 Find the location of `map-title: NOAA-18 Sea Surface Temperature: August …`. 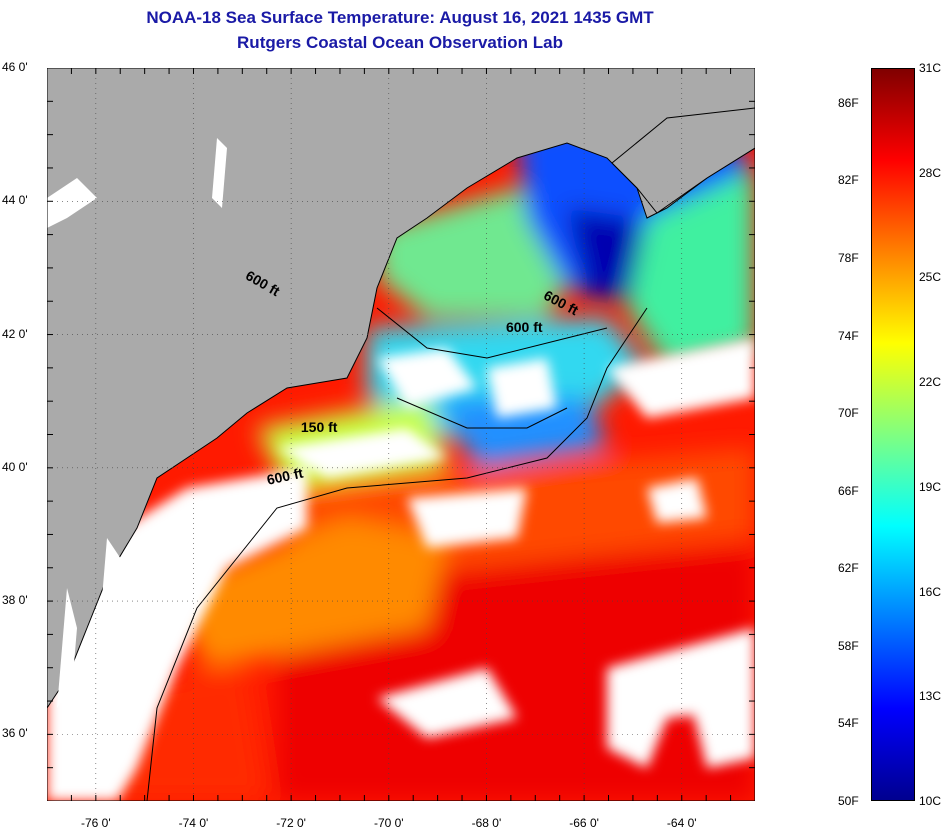

map-title: NOAA-18 Sea Surface Temperature: August … is located at coordinates (400, 17).